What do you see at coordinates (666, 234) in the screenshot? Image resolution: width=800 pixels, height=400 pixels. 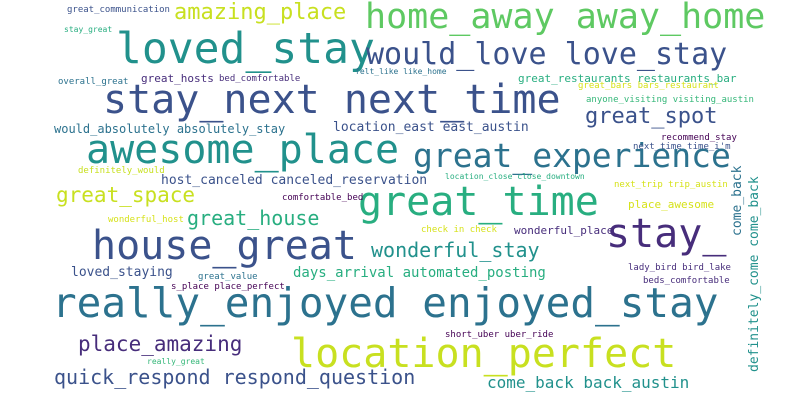 I see `cloud-word: stay_` at bounding box center [666, 234].